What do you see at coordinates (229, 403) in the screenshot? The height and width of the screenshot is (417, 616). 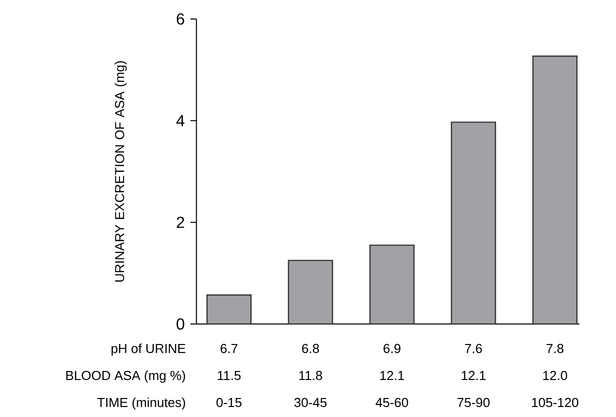 I see `x-tick-label: 0-15` at bounding box center [229, 403].